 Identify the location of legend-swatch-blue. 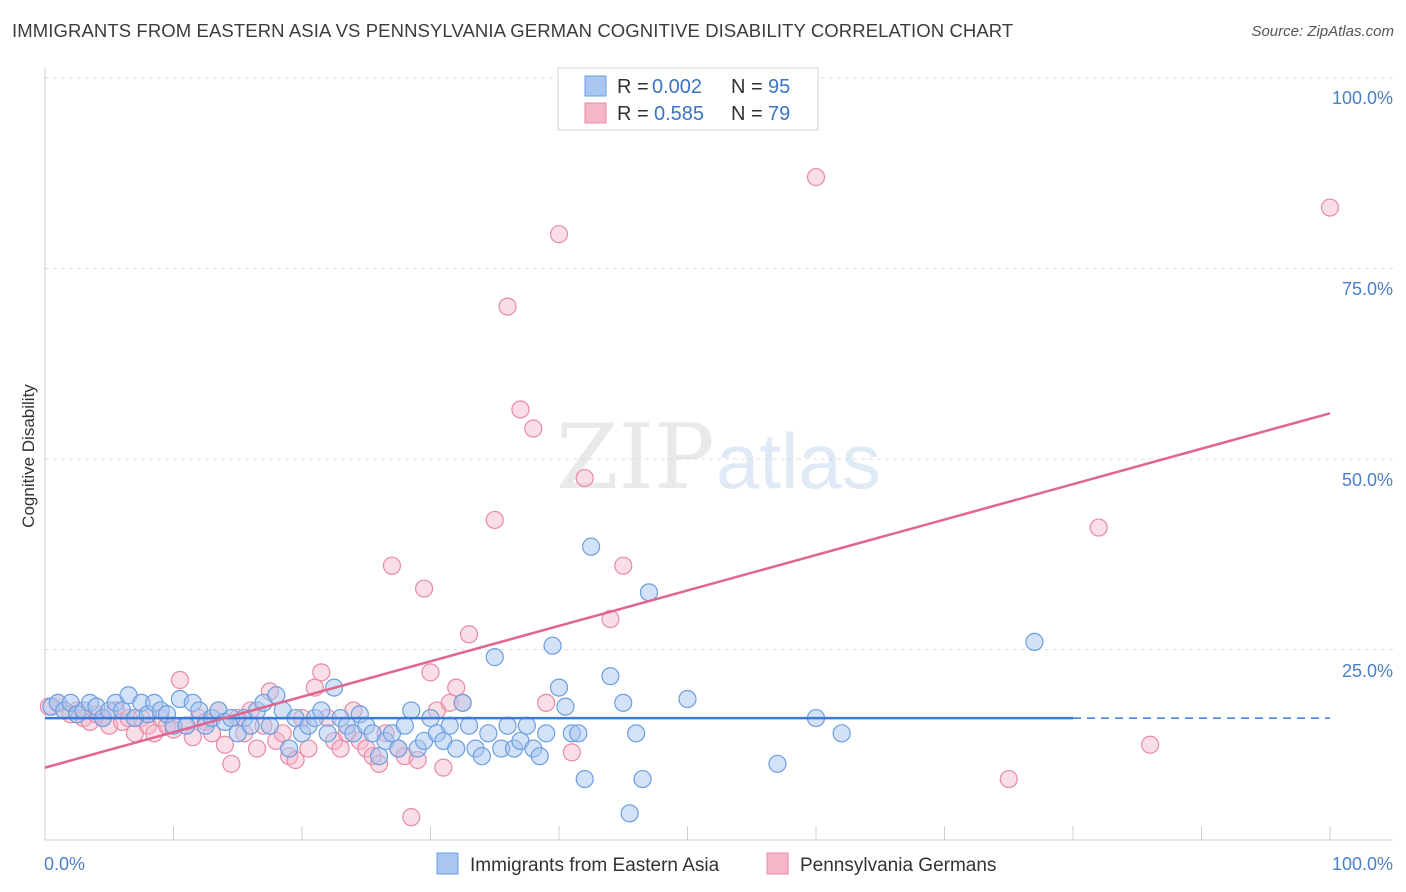
(595, 86).